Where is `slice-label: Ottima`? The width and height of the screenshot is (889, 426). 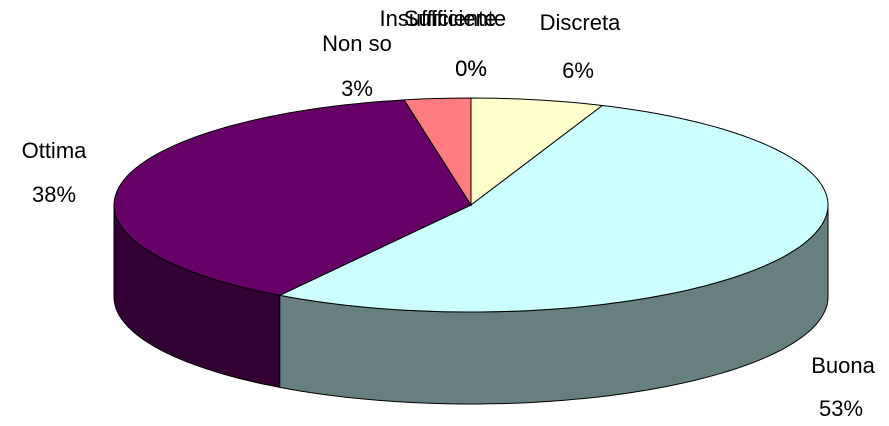 slice-label: Ottima is located at coordinates (55, 150).